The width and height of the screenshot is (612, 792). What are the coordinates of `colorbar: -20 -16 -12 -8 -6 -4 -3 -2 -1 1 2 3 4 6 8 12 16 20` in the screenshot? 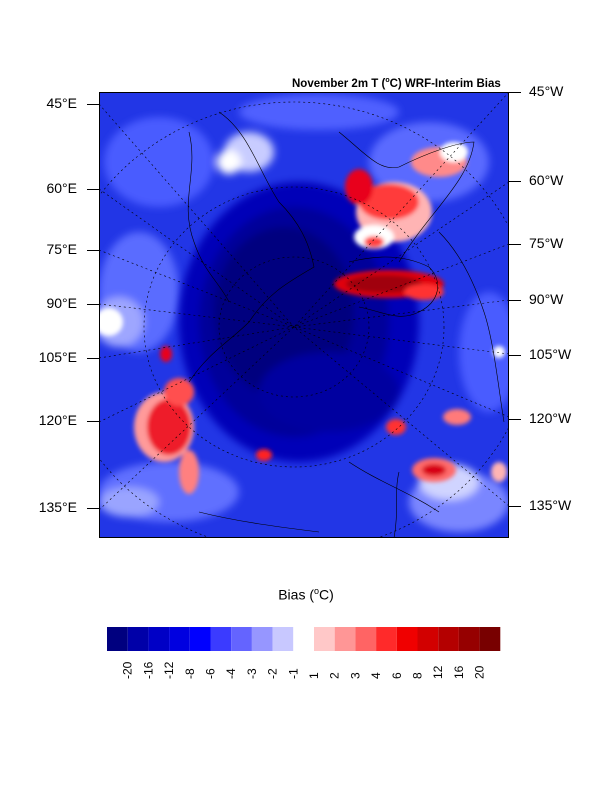 It's located at (304, 653).